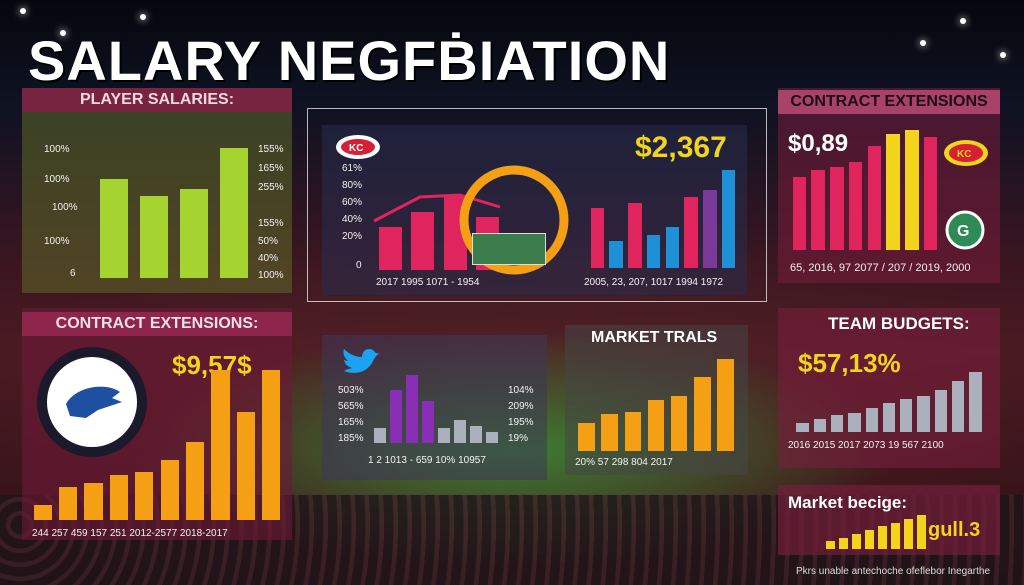 The image size is (1024, 585). What do you see at coordinates (654, 337) in the screenshot?
I see `panel-header: MARKET TRALS` at bounding box center [654, 337].